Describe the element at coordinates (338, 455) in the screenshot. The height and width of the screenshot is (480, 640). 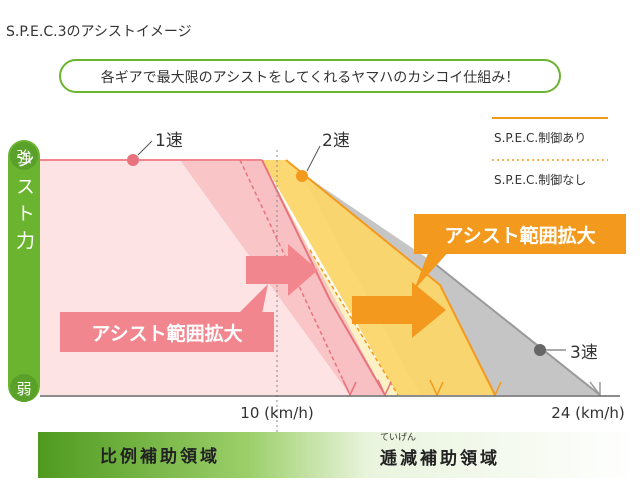
I see `control-band` at that location.